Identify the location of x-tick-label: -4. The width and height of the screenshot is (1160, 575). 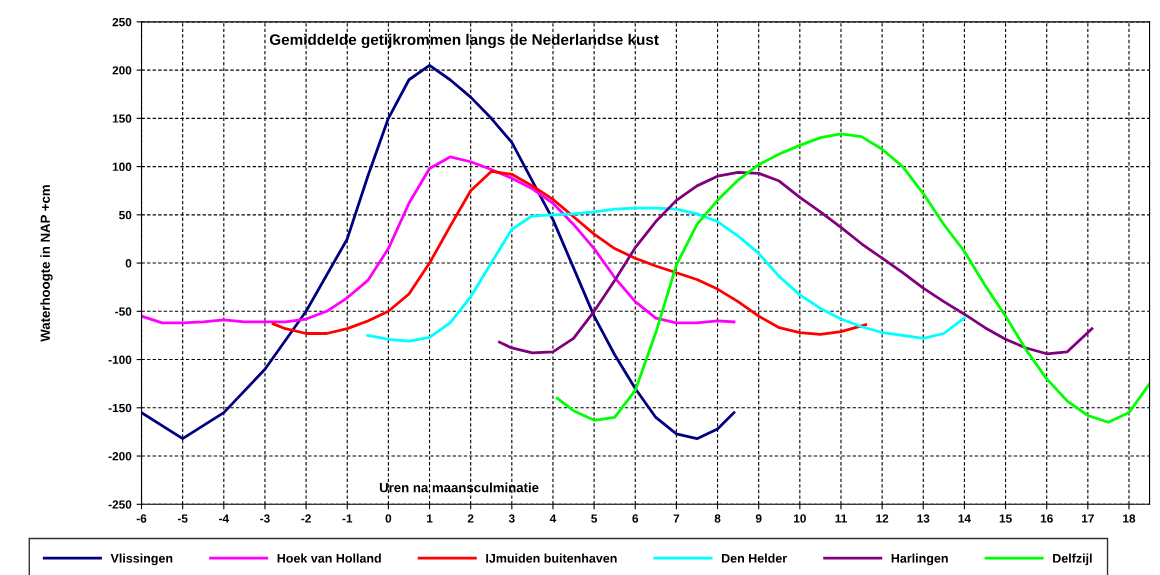
(224, 518).